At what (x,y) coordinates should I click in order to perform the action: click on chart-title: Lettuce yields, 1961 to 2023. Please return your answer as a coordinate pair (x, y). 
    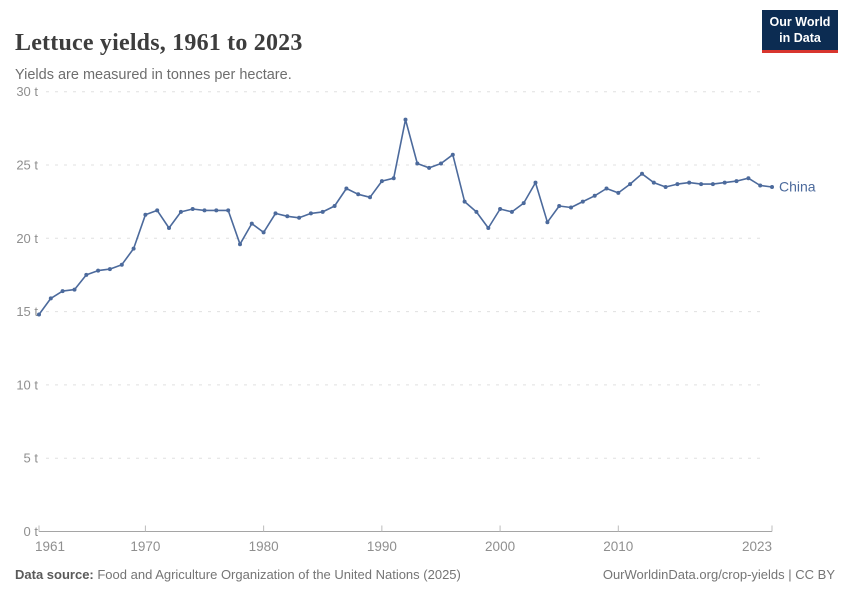
    Looking at the image, I should click on (159, 43).